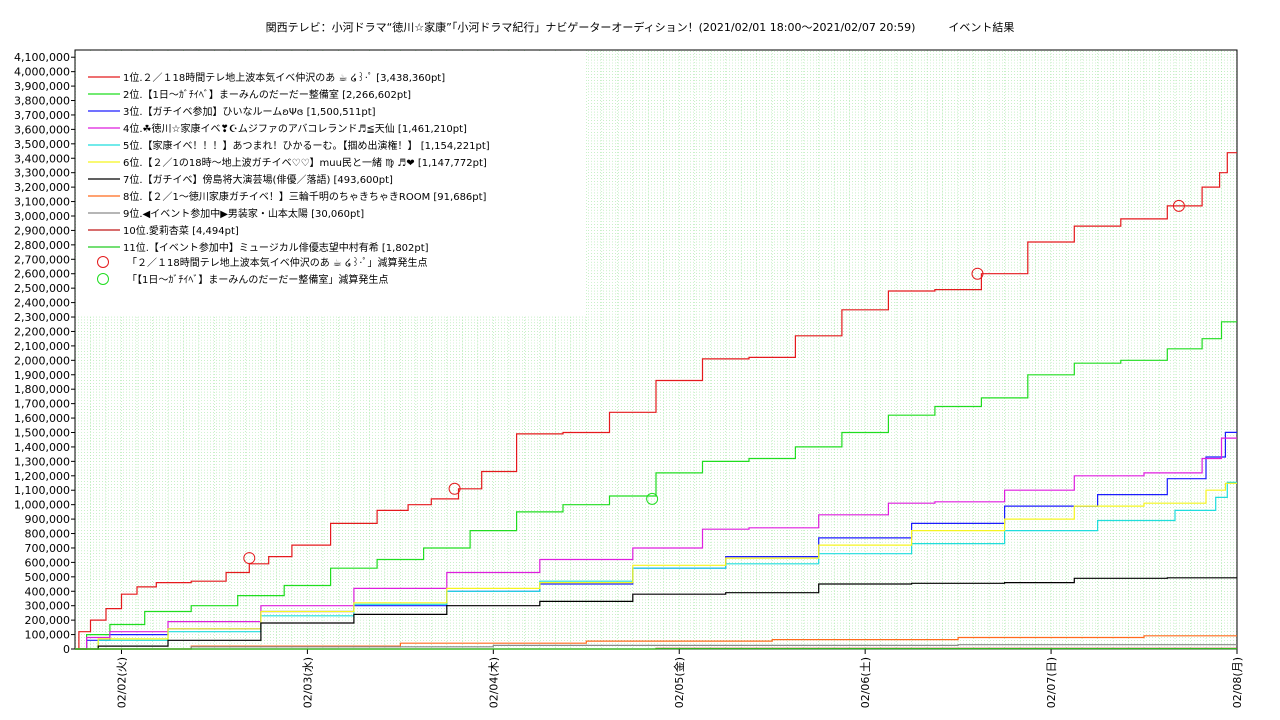 Image resolution: width=1280 pixels, height=720 pixels. I want to click on y-tick-label: 1,800,000, so click(42, 389).